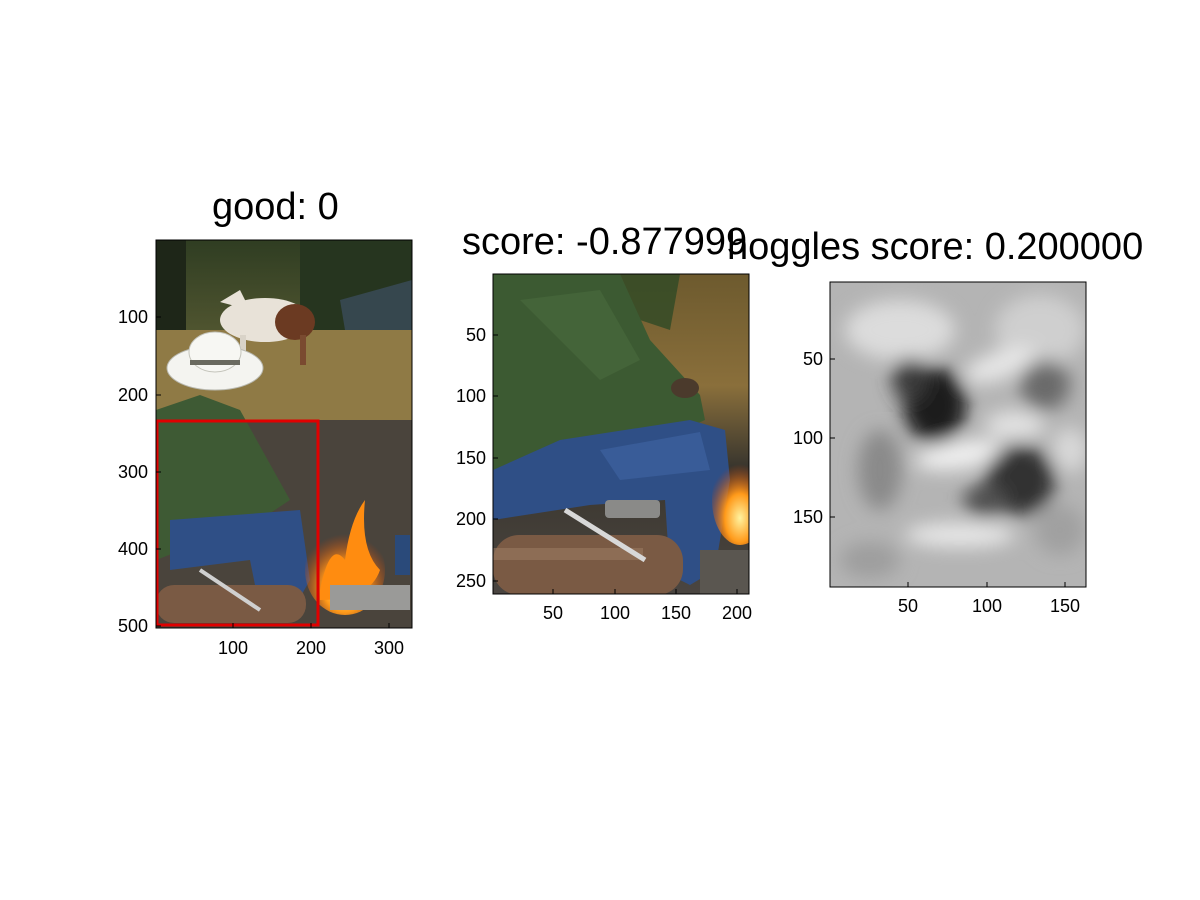 The width and height of the screenshot is (1200, 900). What do you see at coordinates (275, 207) in the screenshot?
I see `panel-1-title: good: 0` at bounding box center [275, 207].